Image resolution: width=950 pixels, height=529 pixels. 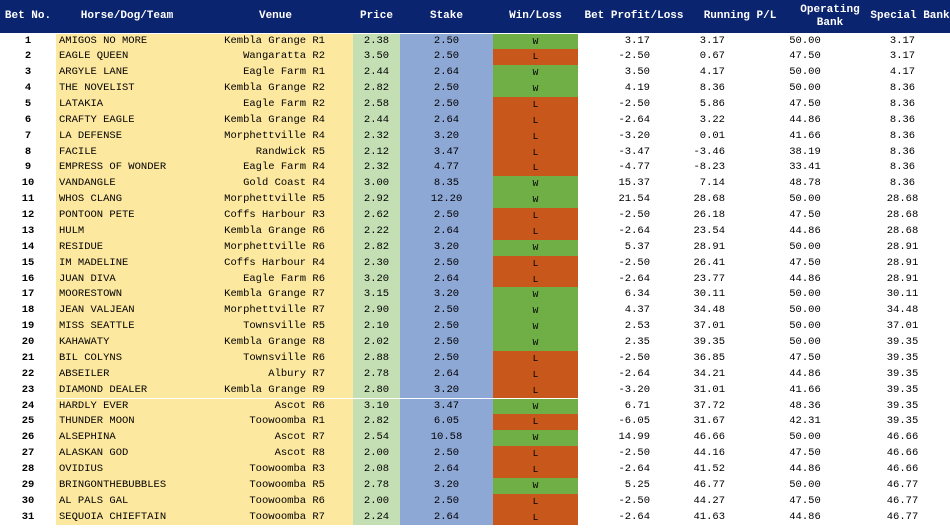 What do you see at coordinates (446, 374) in the screenshot?
I see `stake-cell: 2.64` at bounding box center [446, 374].